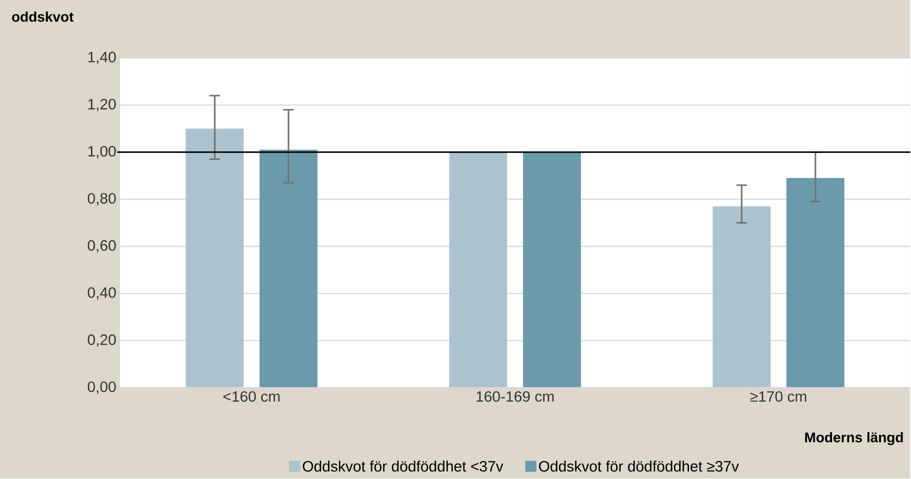  What do you see at coordinates (102, 246) in the screenshot?
I see `y-tick-label: 0,60` at bounding box center [102, 246].